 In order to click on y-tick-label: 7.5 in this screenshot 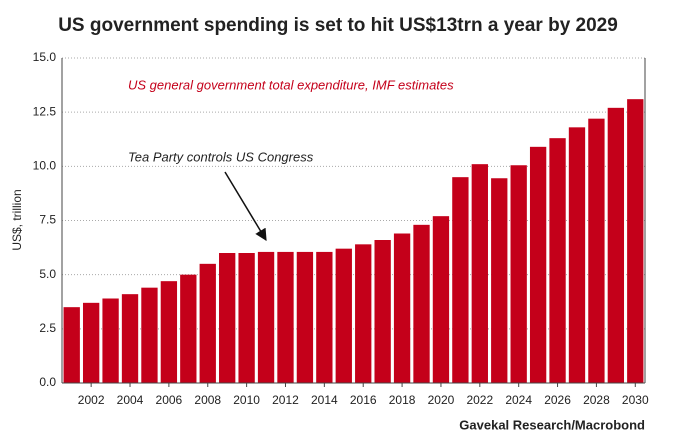, I will do `click(47, 220)`.